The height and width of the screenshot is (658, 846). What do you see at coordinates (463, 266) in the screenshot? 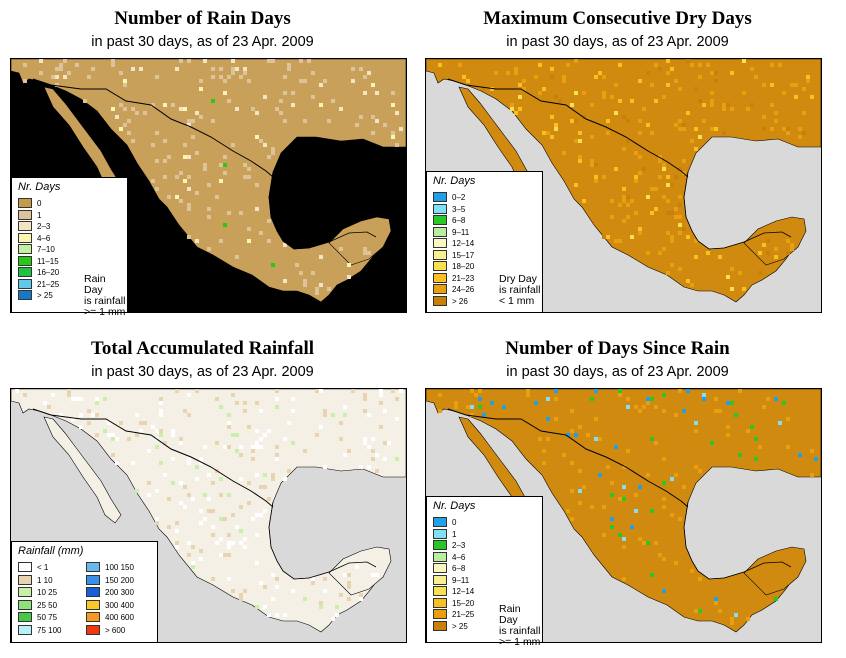
I see `legend-label: 18–20` at bounding box center [463, 266].